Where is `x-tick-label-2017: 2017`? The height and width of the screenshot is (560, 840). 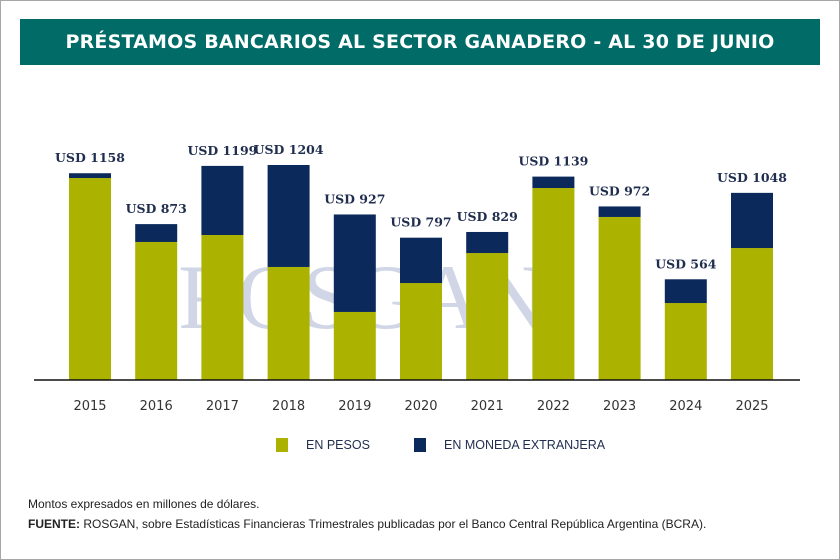
x-tick-label-2017: 2017 is located at coordinates (222, 406).